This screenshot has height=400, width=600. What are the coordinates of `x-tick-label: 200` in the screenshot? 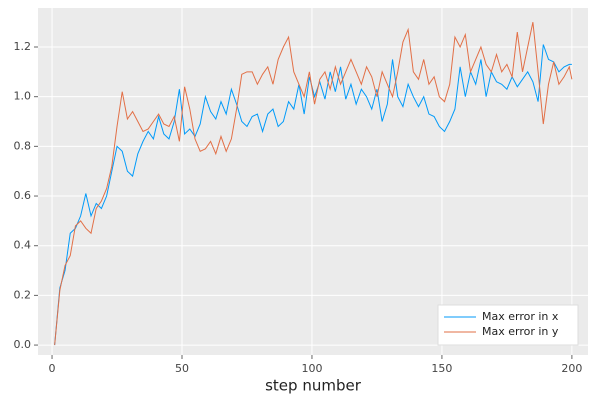 It's located at (571, 368).